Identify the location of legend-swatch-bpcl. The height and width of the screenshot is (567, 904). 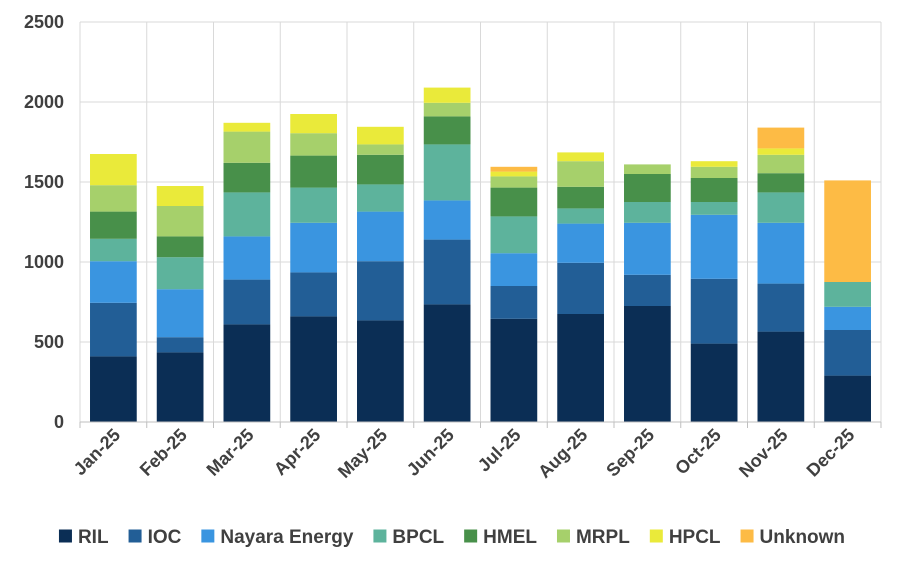
(380, 536).